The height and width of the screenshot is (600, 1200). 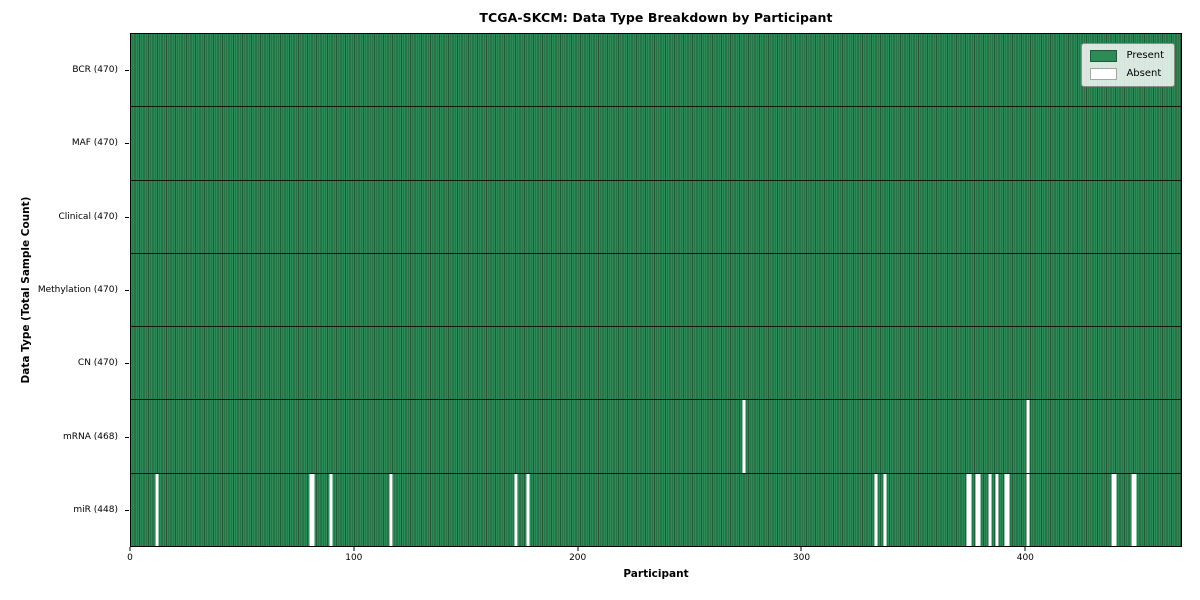 I want to click on legend-entry-present: Present, so click(x=1127, y=56).